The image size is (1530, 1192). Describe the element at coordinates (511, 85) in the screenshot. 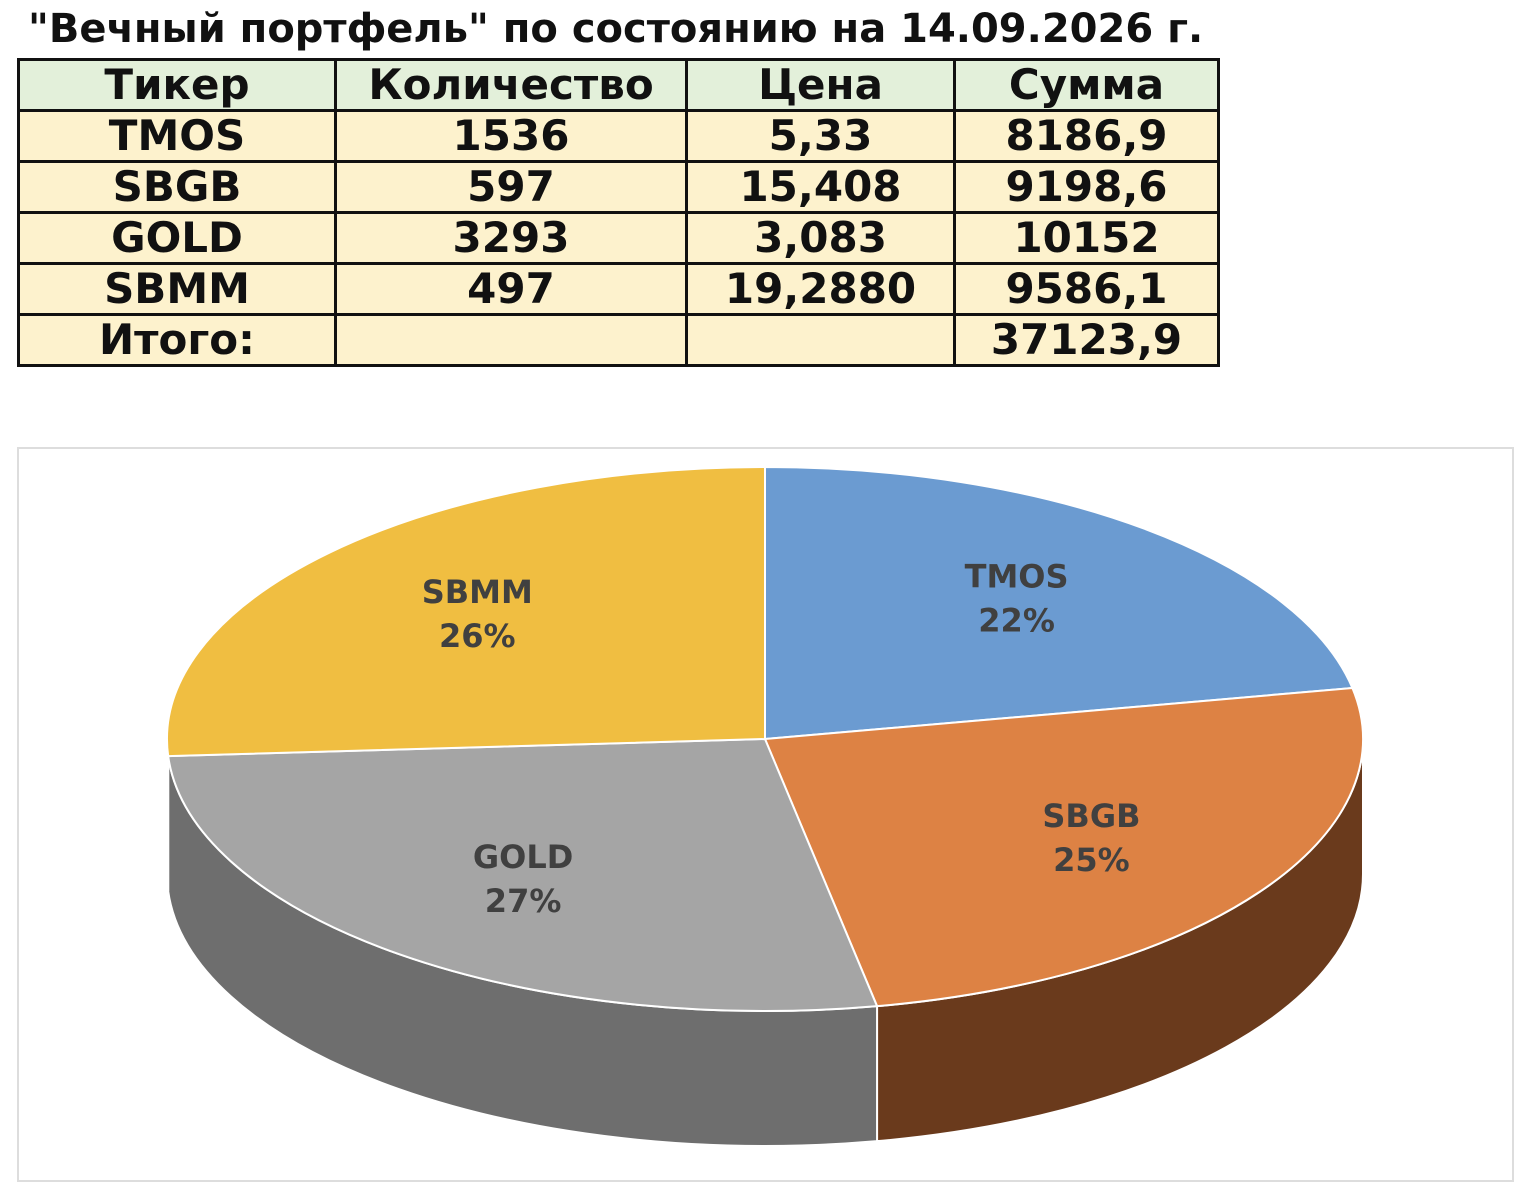

I see `header-cell: Количество` at that location.